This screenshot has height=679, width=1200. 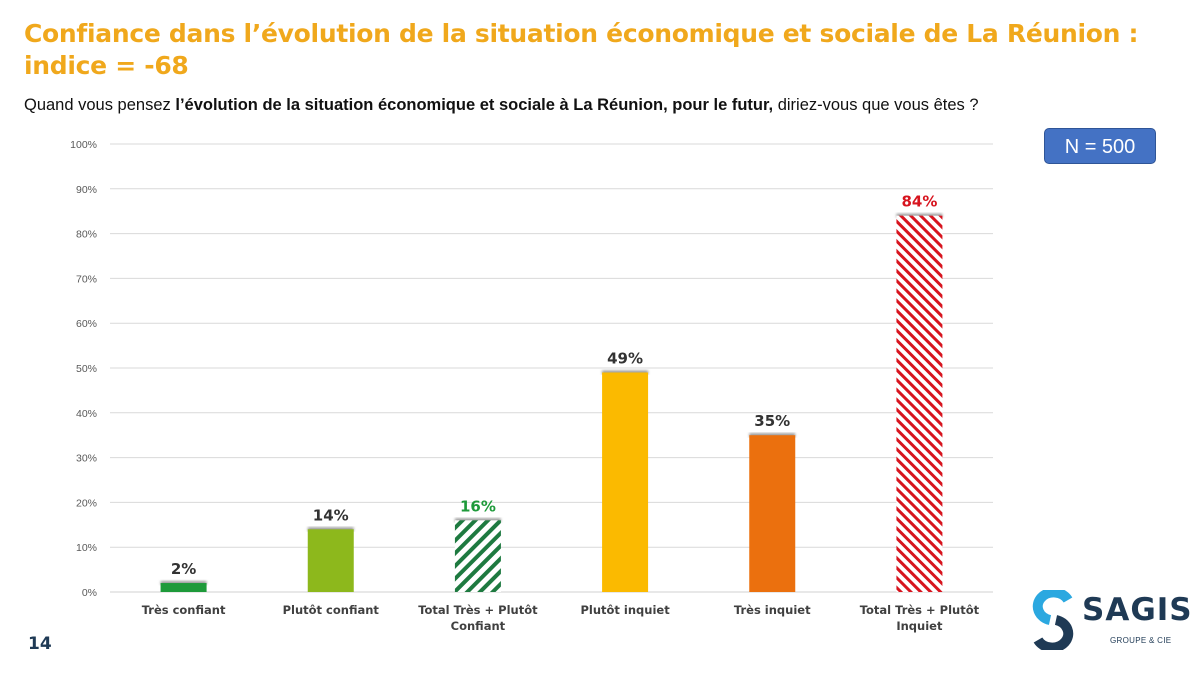 I want to click on x-category-label: Très confiant, so click(x=184, y=610).